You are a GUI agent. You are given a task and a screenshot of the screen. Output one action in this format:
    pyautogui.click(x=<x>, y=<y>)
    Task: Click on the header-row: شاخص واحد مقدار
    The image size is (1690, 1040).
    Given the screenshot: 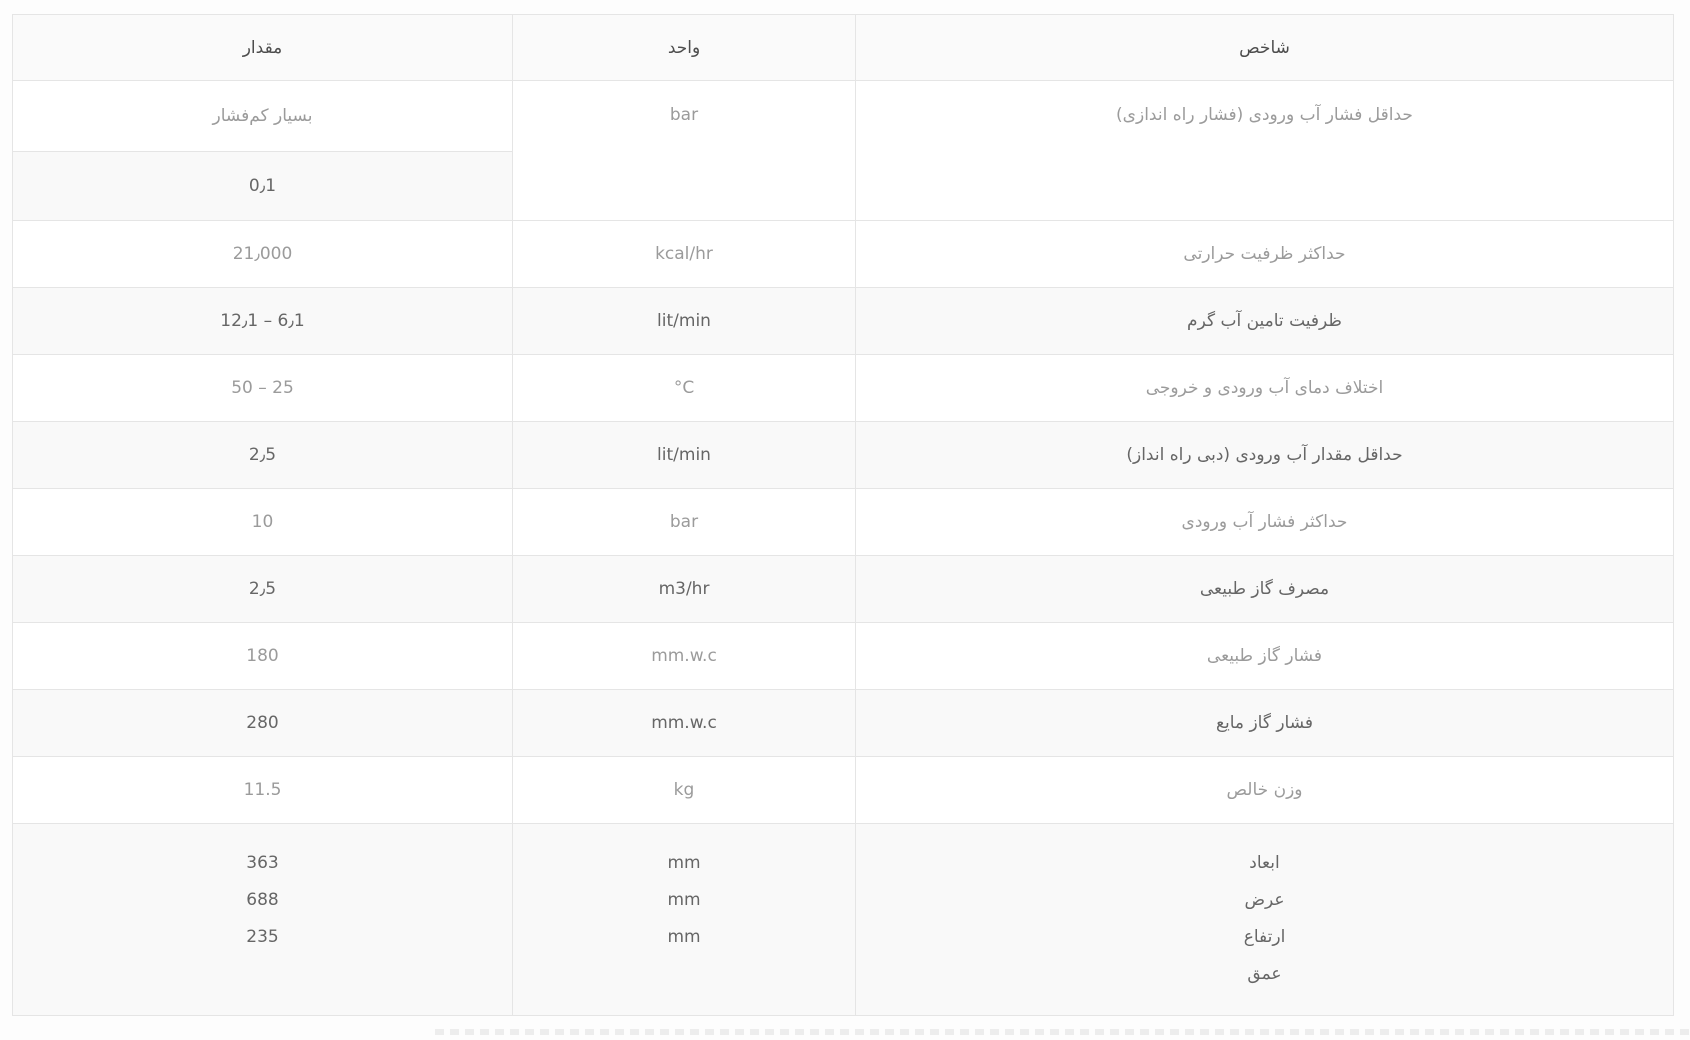 What is the action you would take?
    pyautogui.click(x=843, y=47)
    